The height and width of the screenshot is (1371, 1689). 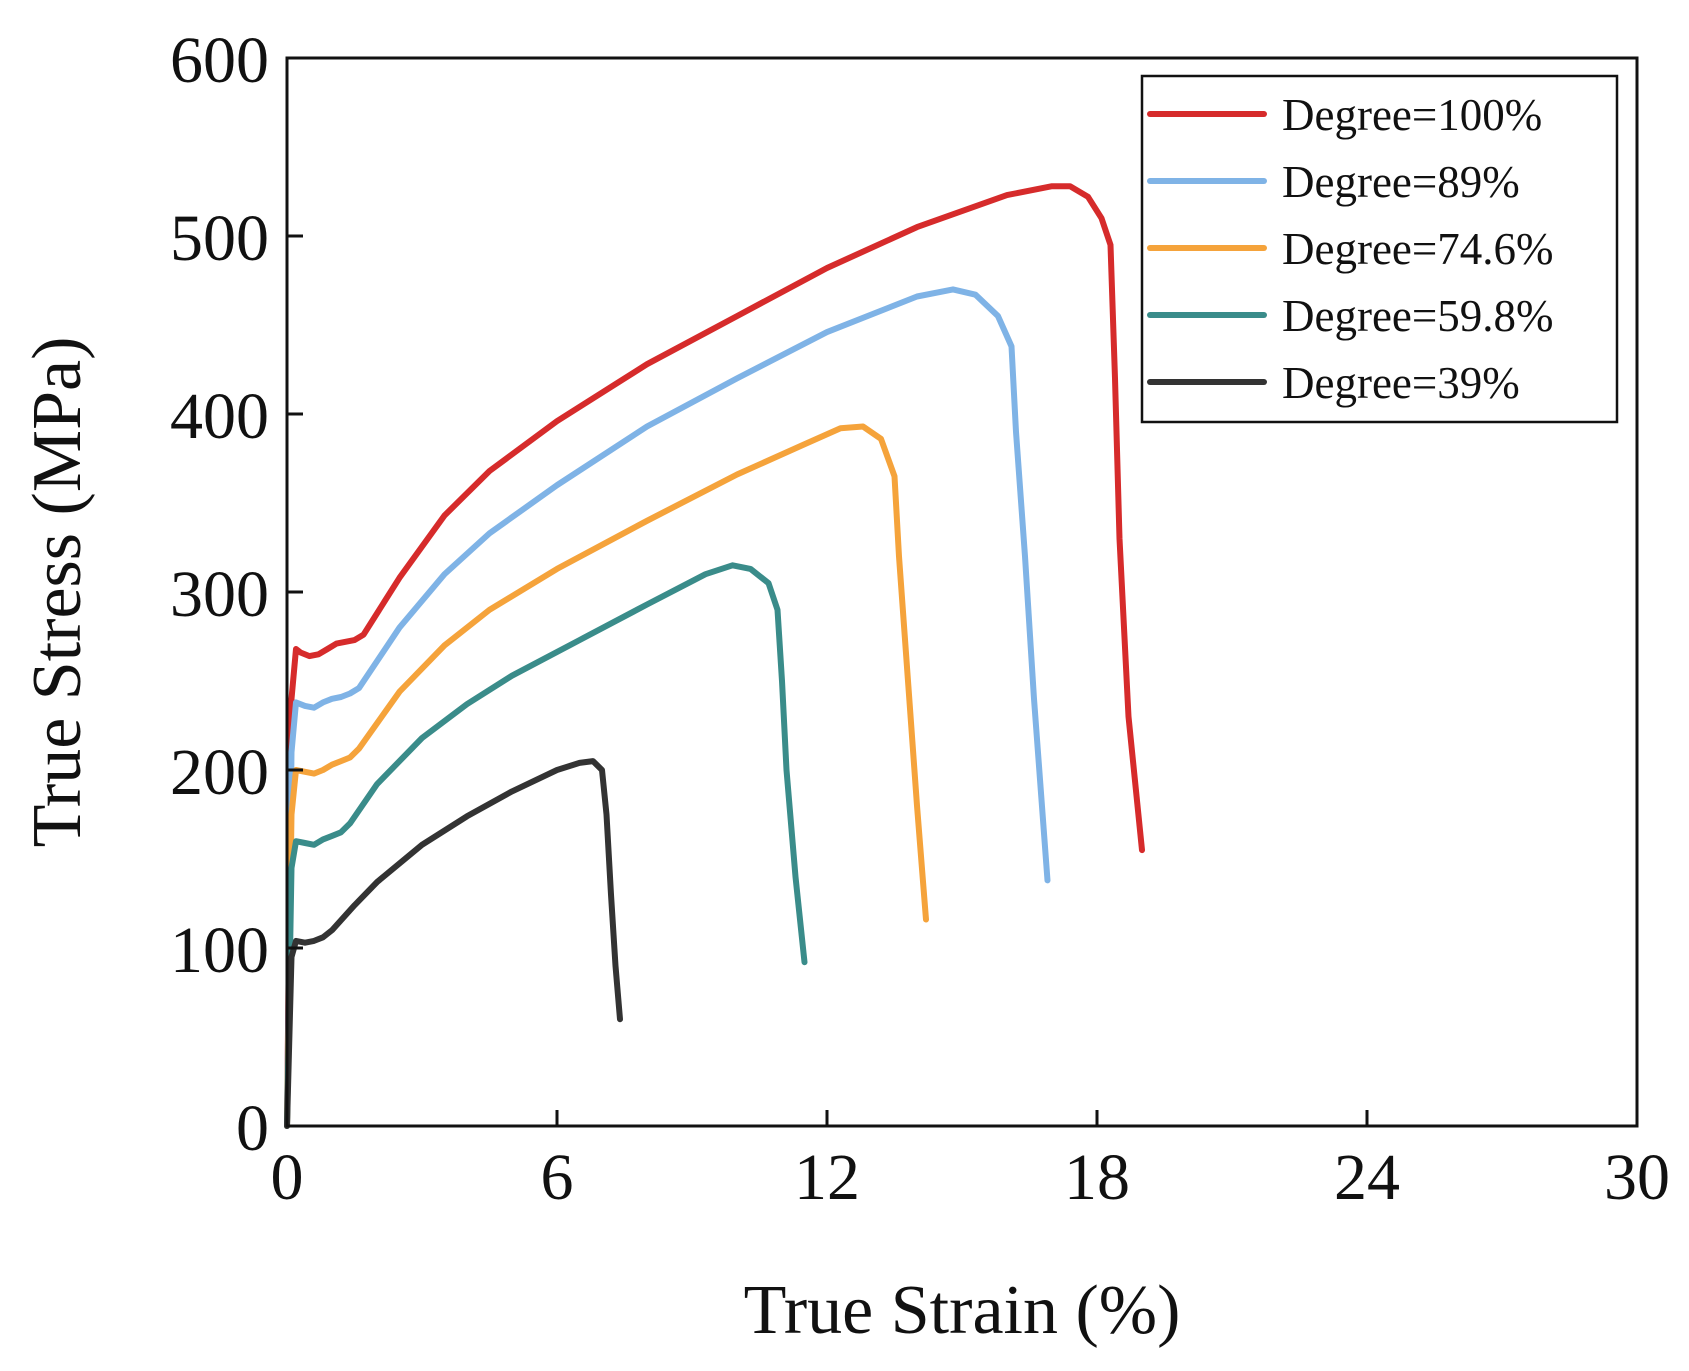 I want to click on y-tick-label: 500, so click(x=219, y=238).